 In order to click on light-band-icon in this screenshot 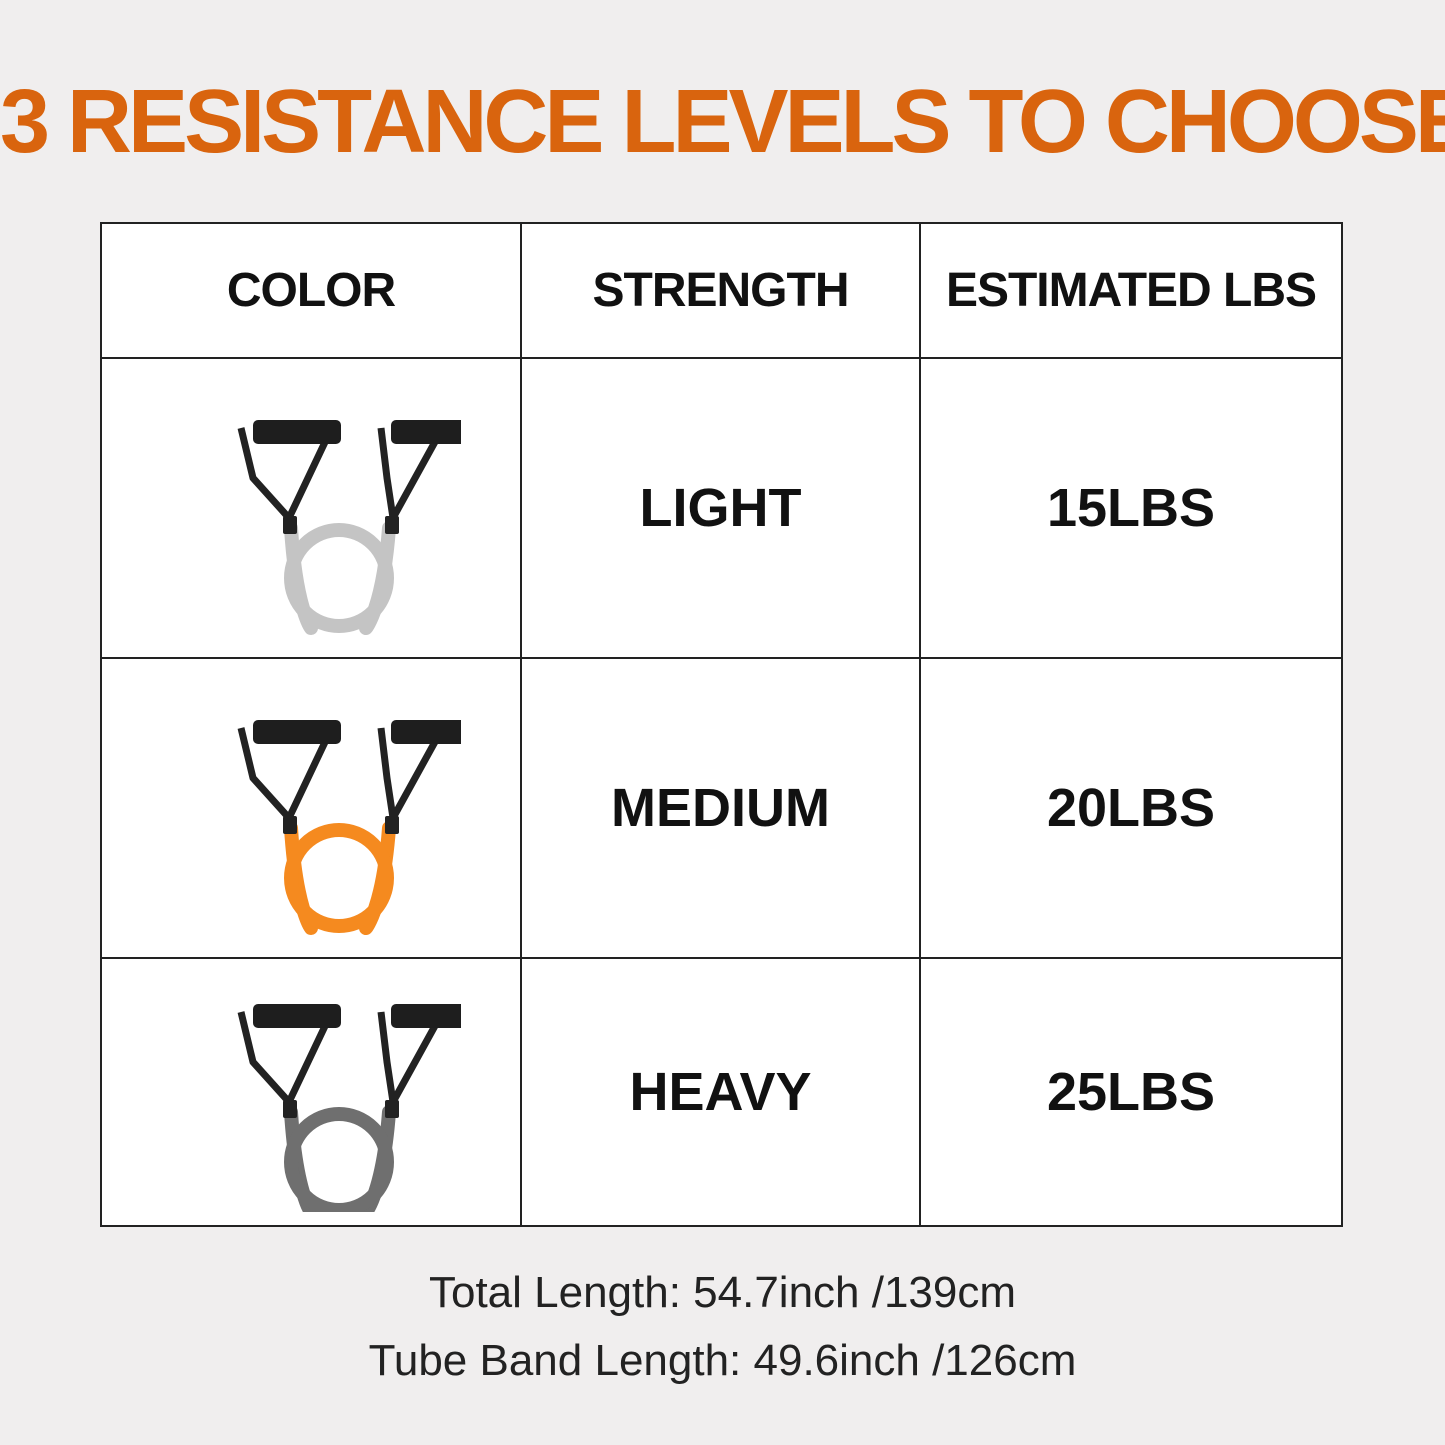, I will do `click(349, 527)`.